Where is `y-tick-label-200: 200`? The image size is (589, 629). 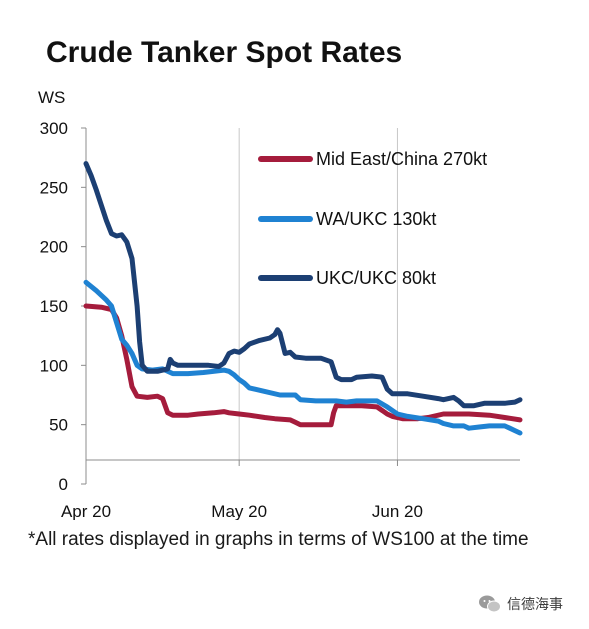 y-tick-label-200: 200 is located at coordinates (54, 247).